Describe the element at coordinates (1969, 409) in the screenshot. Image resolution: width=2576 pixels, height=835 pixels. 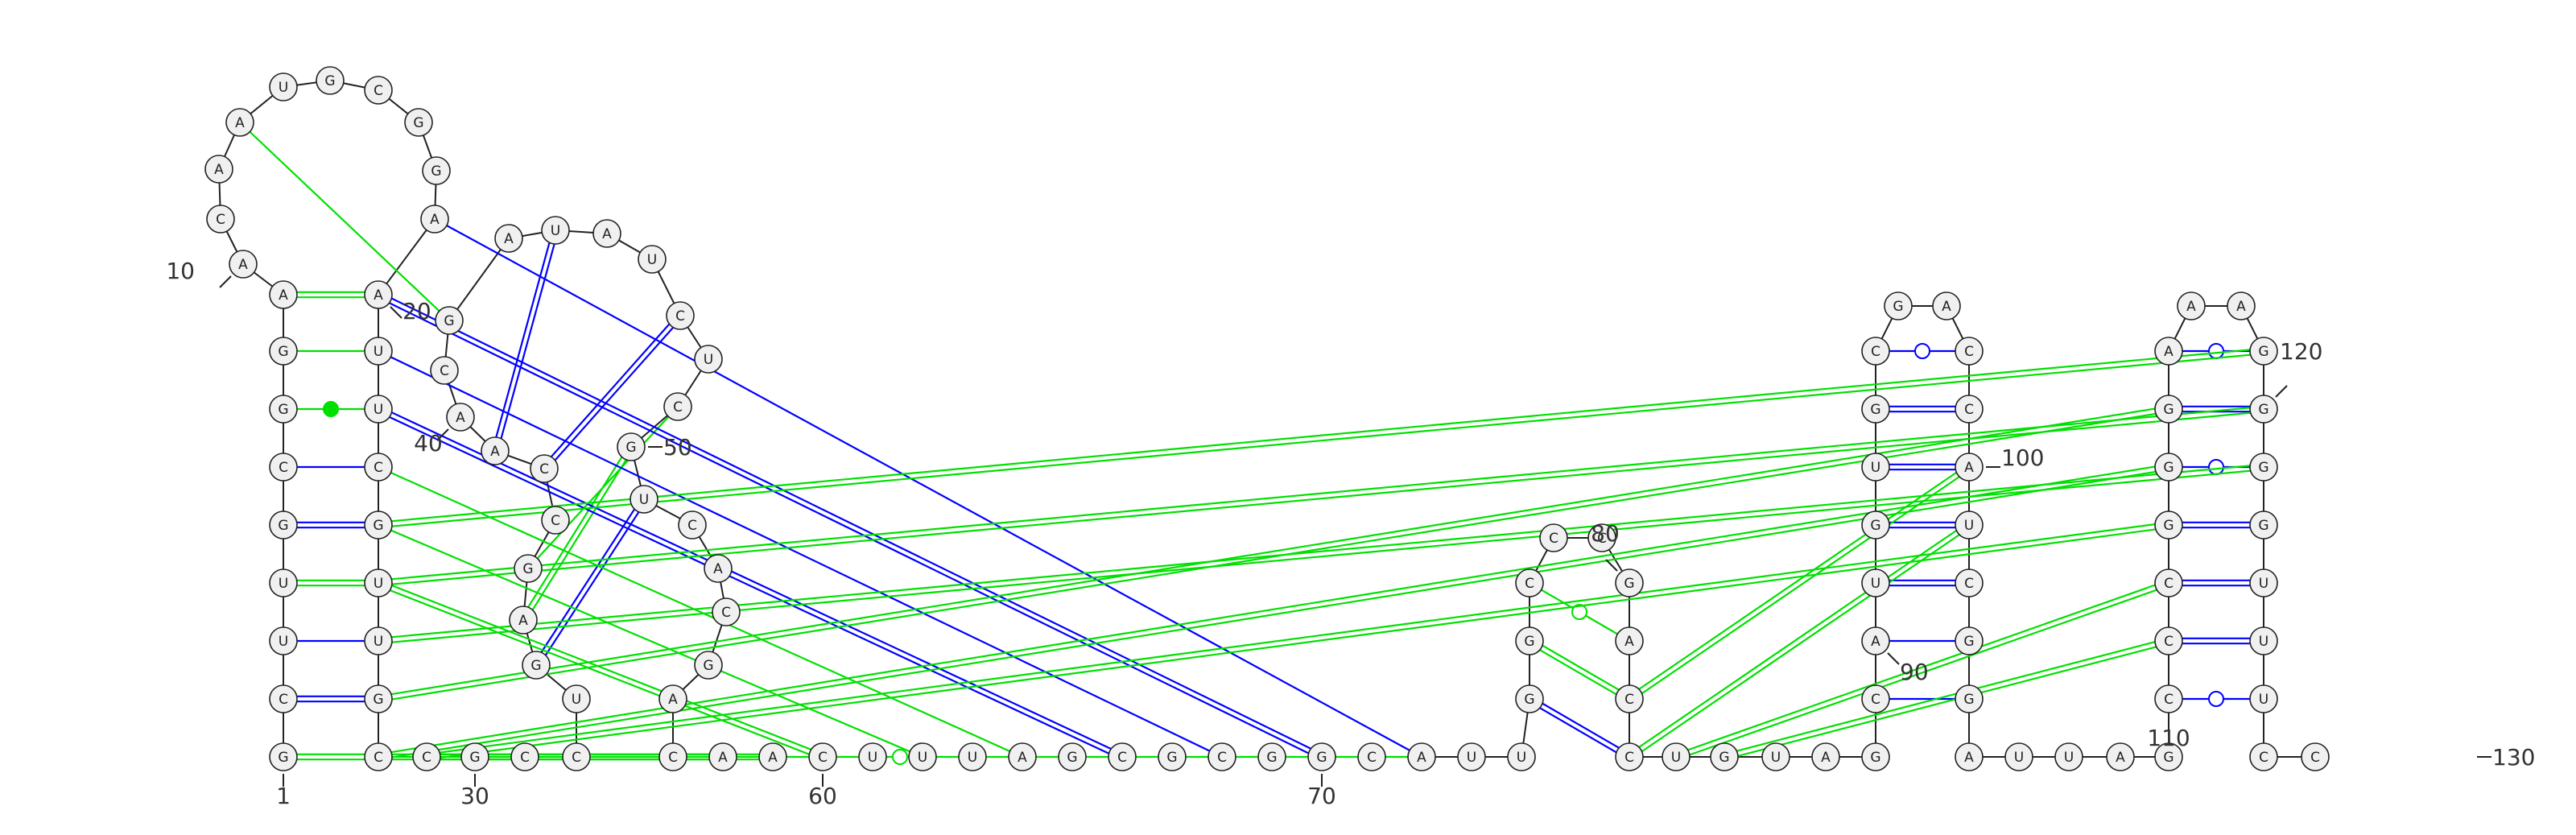
I see `nucleotide-99: C` at that location.